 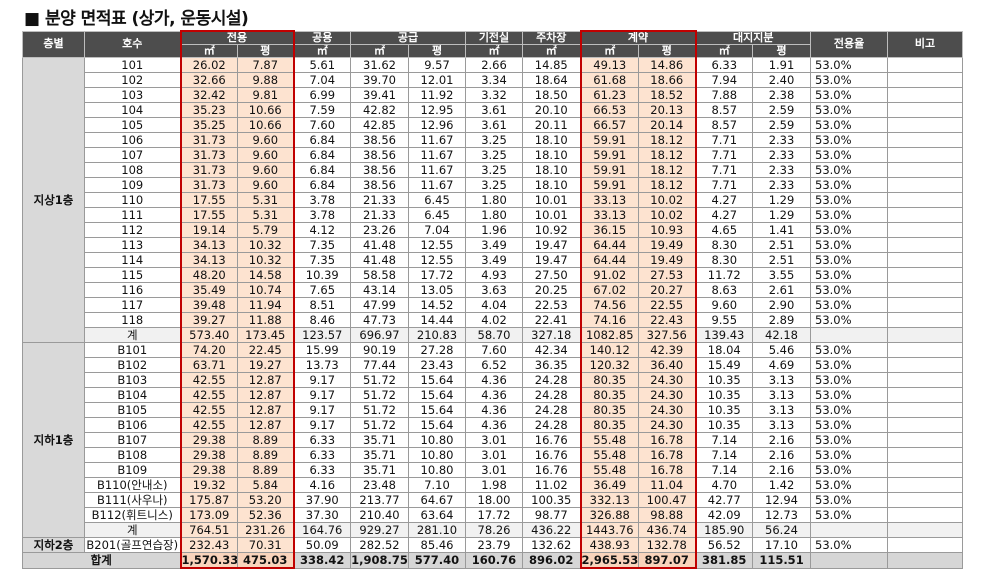 What do you see at coordinates (132, 365) in the screenshot?
I see `unit-cell: B102` at bounding box center [132, 365].